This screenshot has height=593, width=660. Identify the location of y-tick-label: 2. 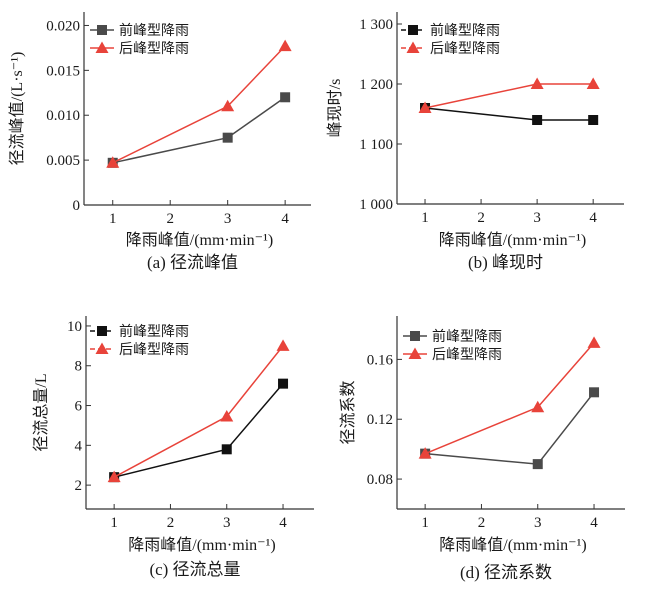
(79, 486).